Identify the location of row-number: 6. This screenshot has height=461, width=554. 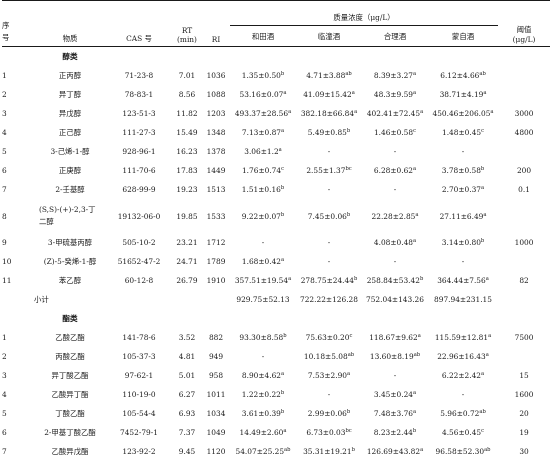
(18, 170).